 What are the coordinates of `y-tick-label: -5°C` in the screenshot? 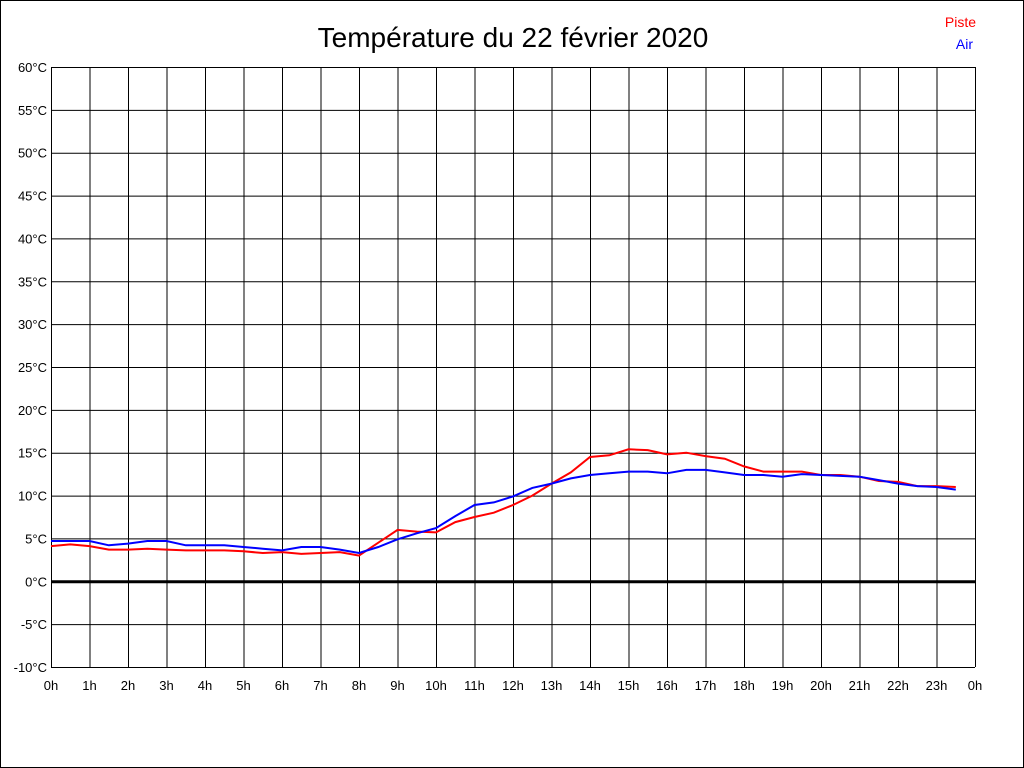 It's located at (34, 624).